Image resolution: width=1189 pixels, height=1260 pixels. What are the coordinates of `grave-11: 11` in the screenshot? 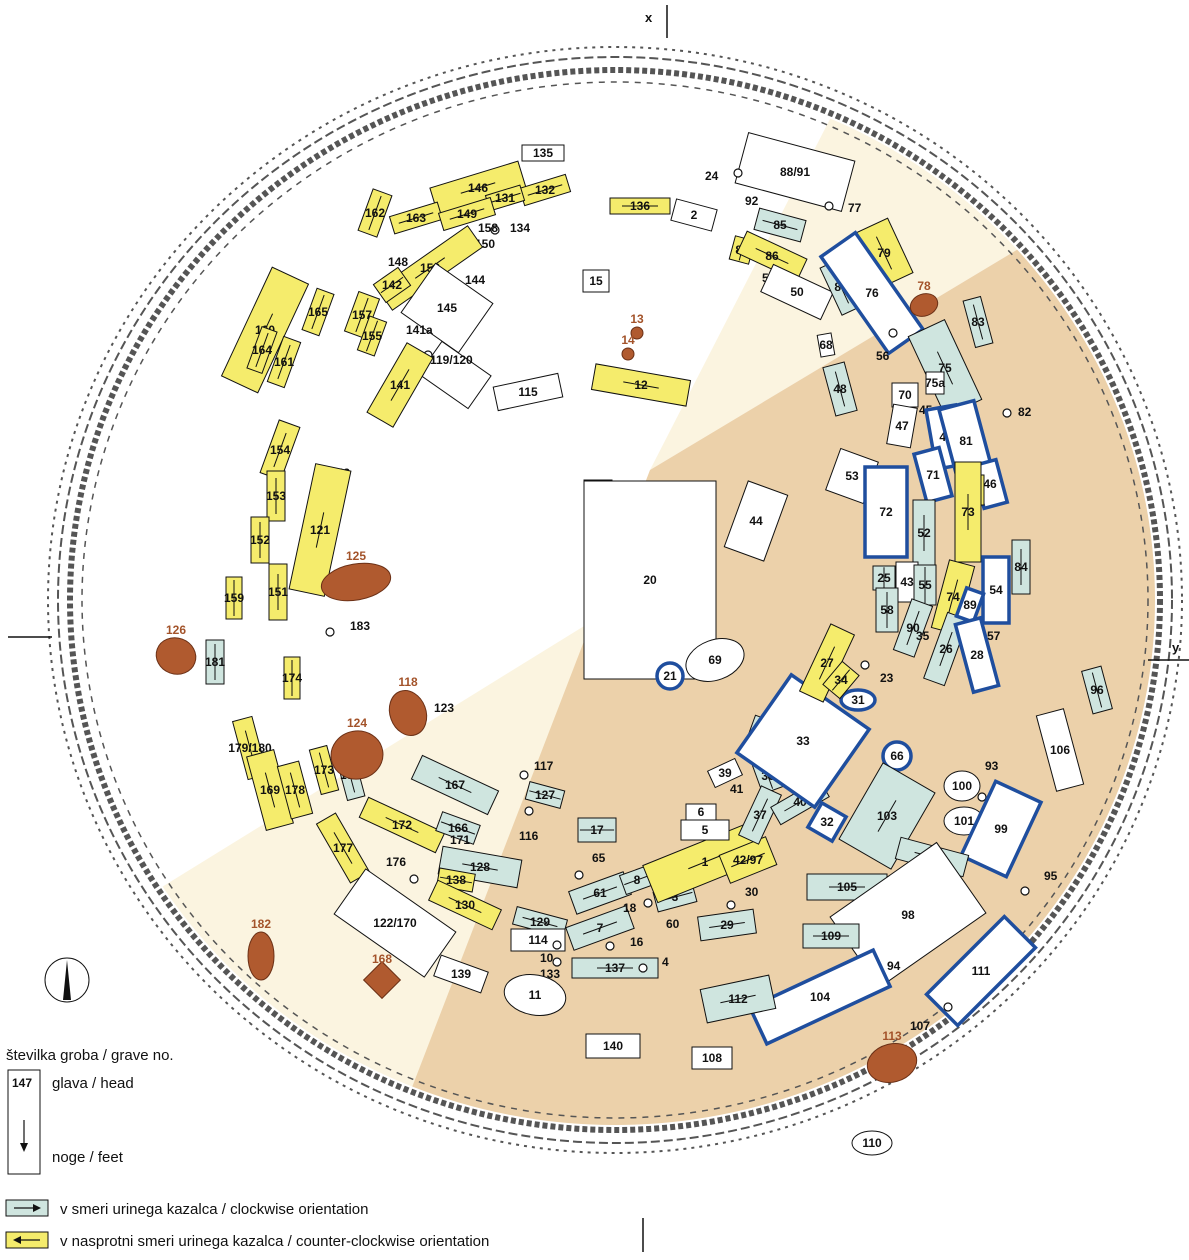 It's located at (535, 995).